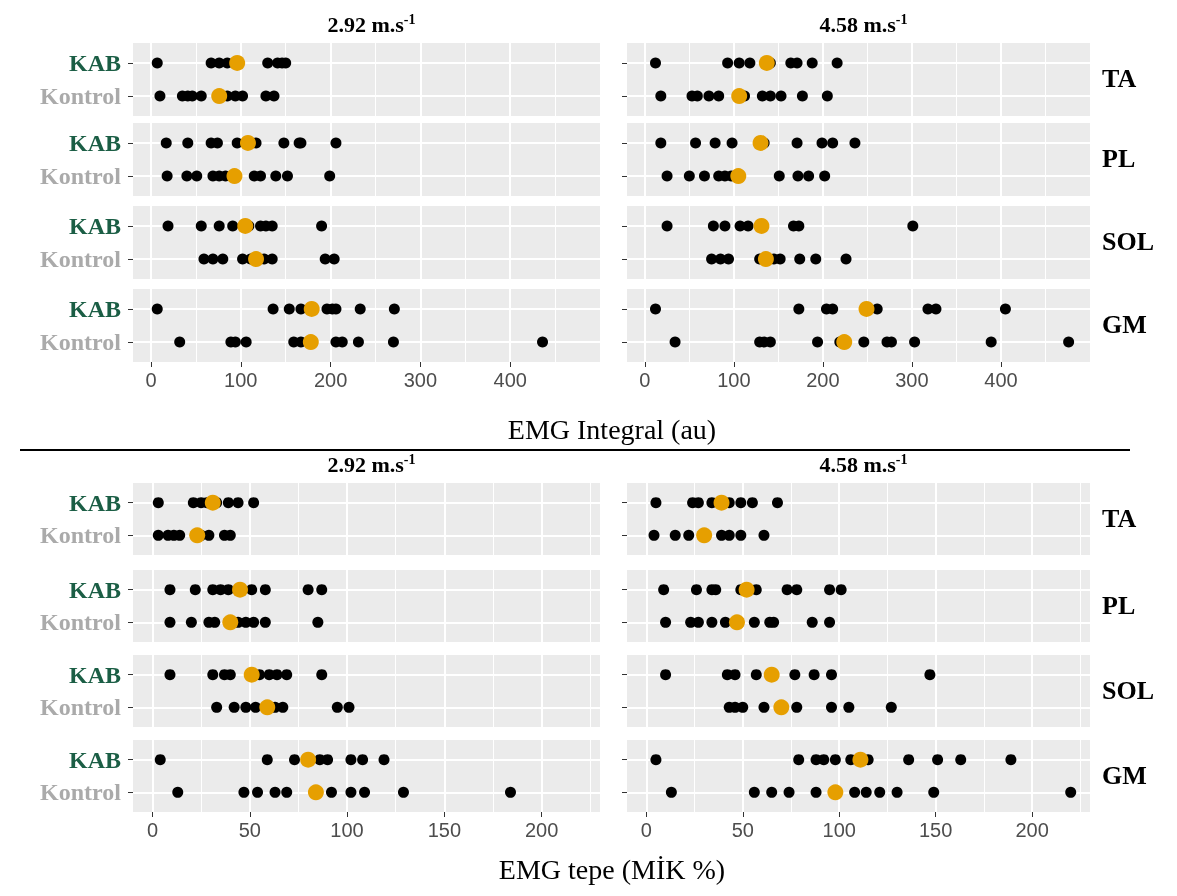 Image resolution: width=1177 pixels, height=896 pixels. I want to click on x-axis-title: EMG Integral (au), so click(612, 430).